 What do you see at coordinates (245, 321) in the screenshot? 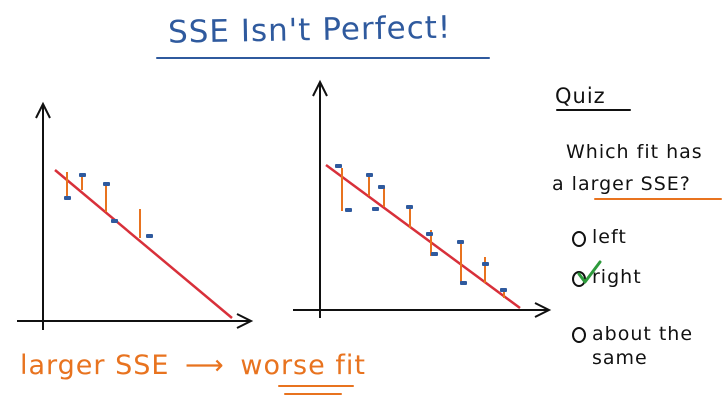
I see `left-x-axis-arrow` at bounding box center [245, 321].